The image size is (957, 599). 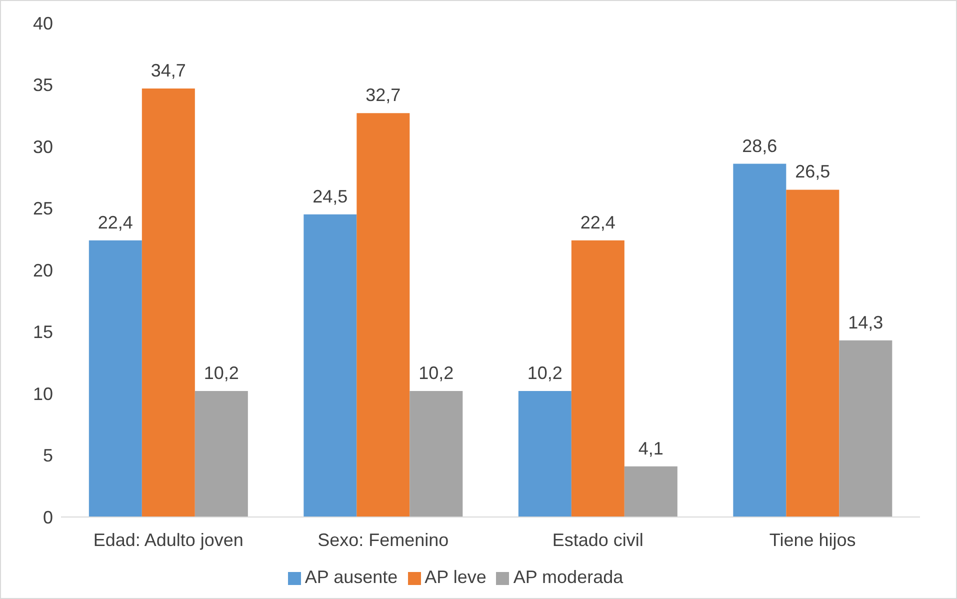 What do you see at coordinates (866, 322) in the screenshot?
I see `data-label: 14,3` at bounding box center [866, 322].